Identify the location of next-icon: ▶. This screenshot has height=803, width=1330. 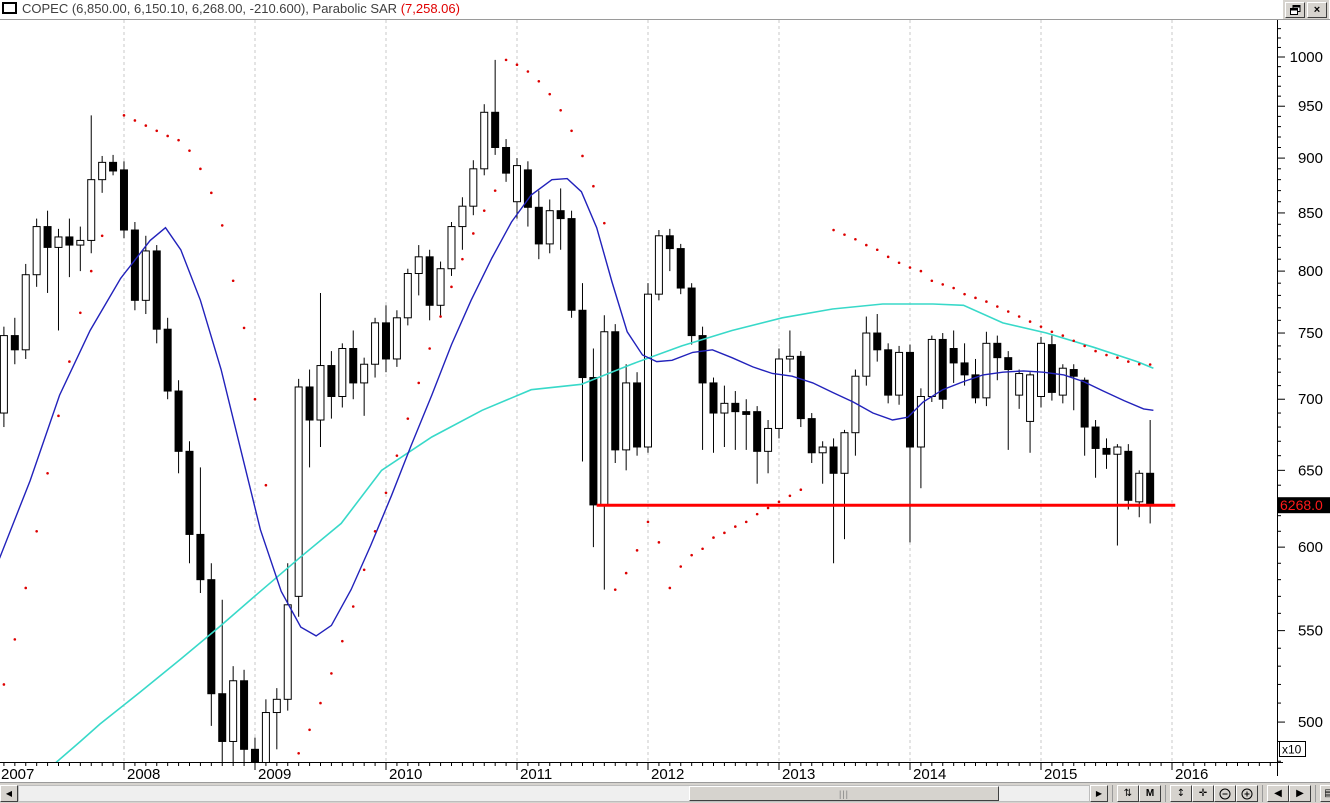
(1300, 793).